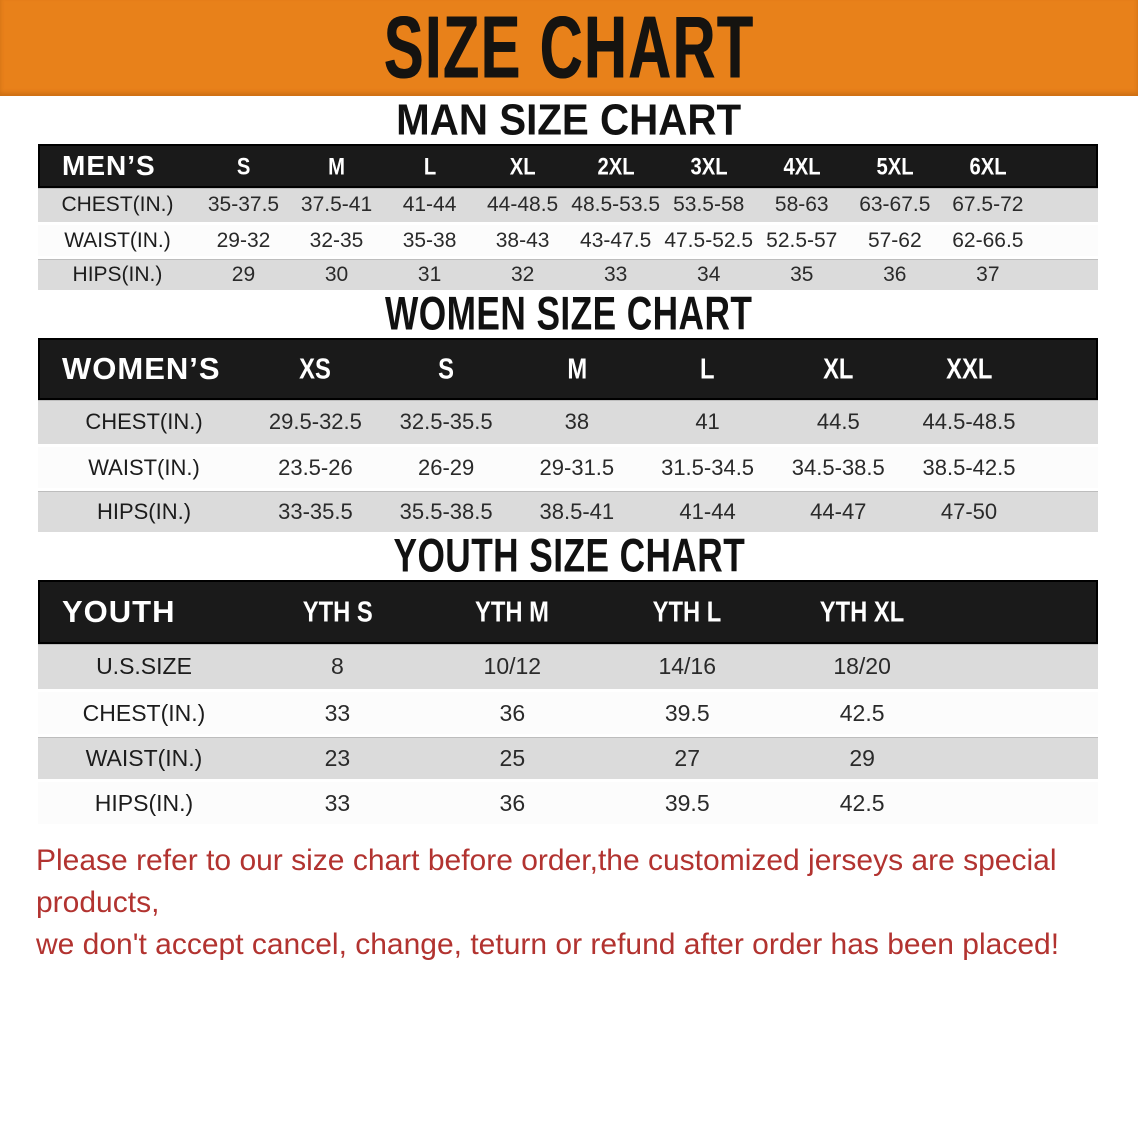  I want to click on size-value-cell: 8, so click(337, 666).